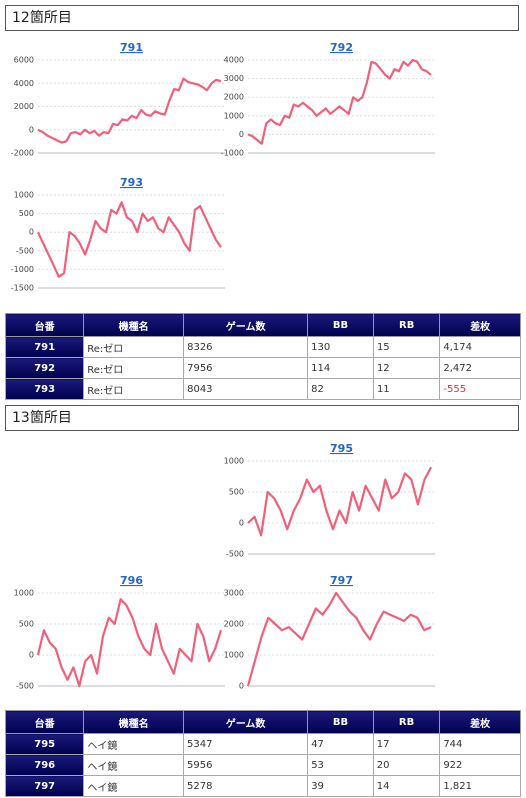  I want to click on cell: 53, so click(340, 765).